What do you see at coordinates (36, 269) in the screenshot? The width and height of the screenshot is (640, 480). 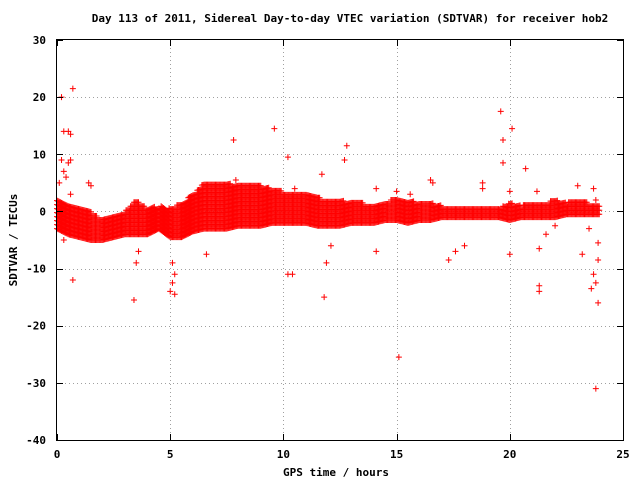 I see `y-tick-label: -10` at bounding box center [36, 269].